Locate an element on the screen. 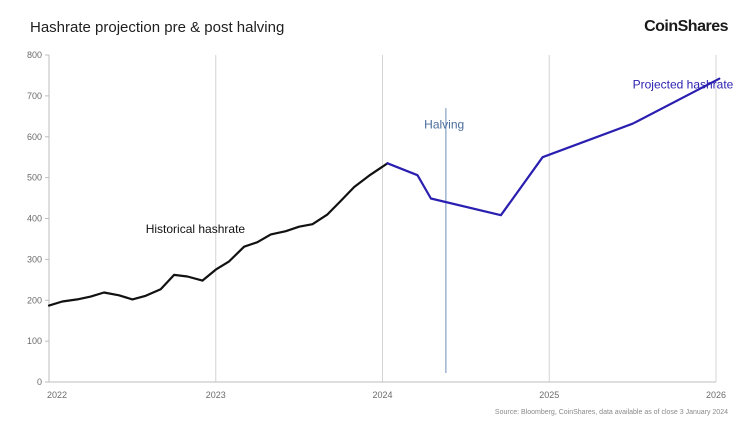  y-tick-label: 700 is located at coordinates (34, 96).